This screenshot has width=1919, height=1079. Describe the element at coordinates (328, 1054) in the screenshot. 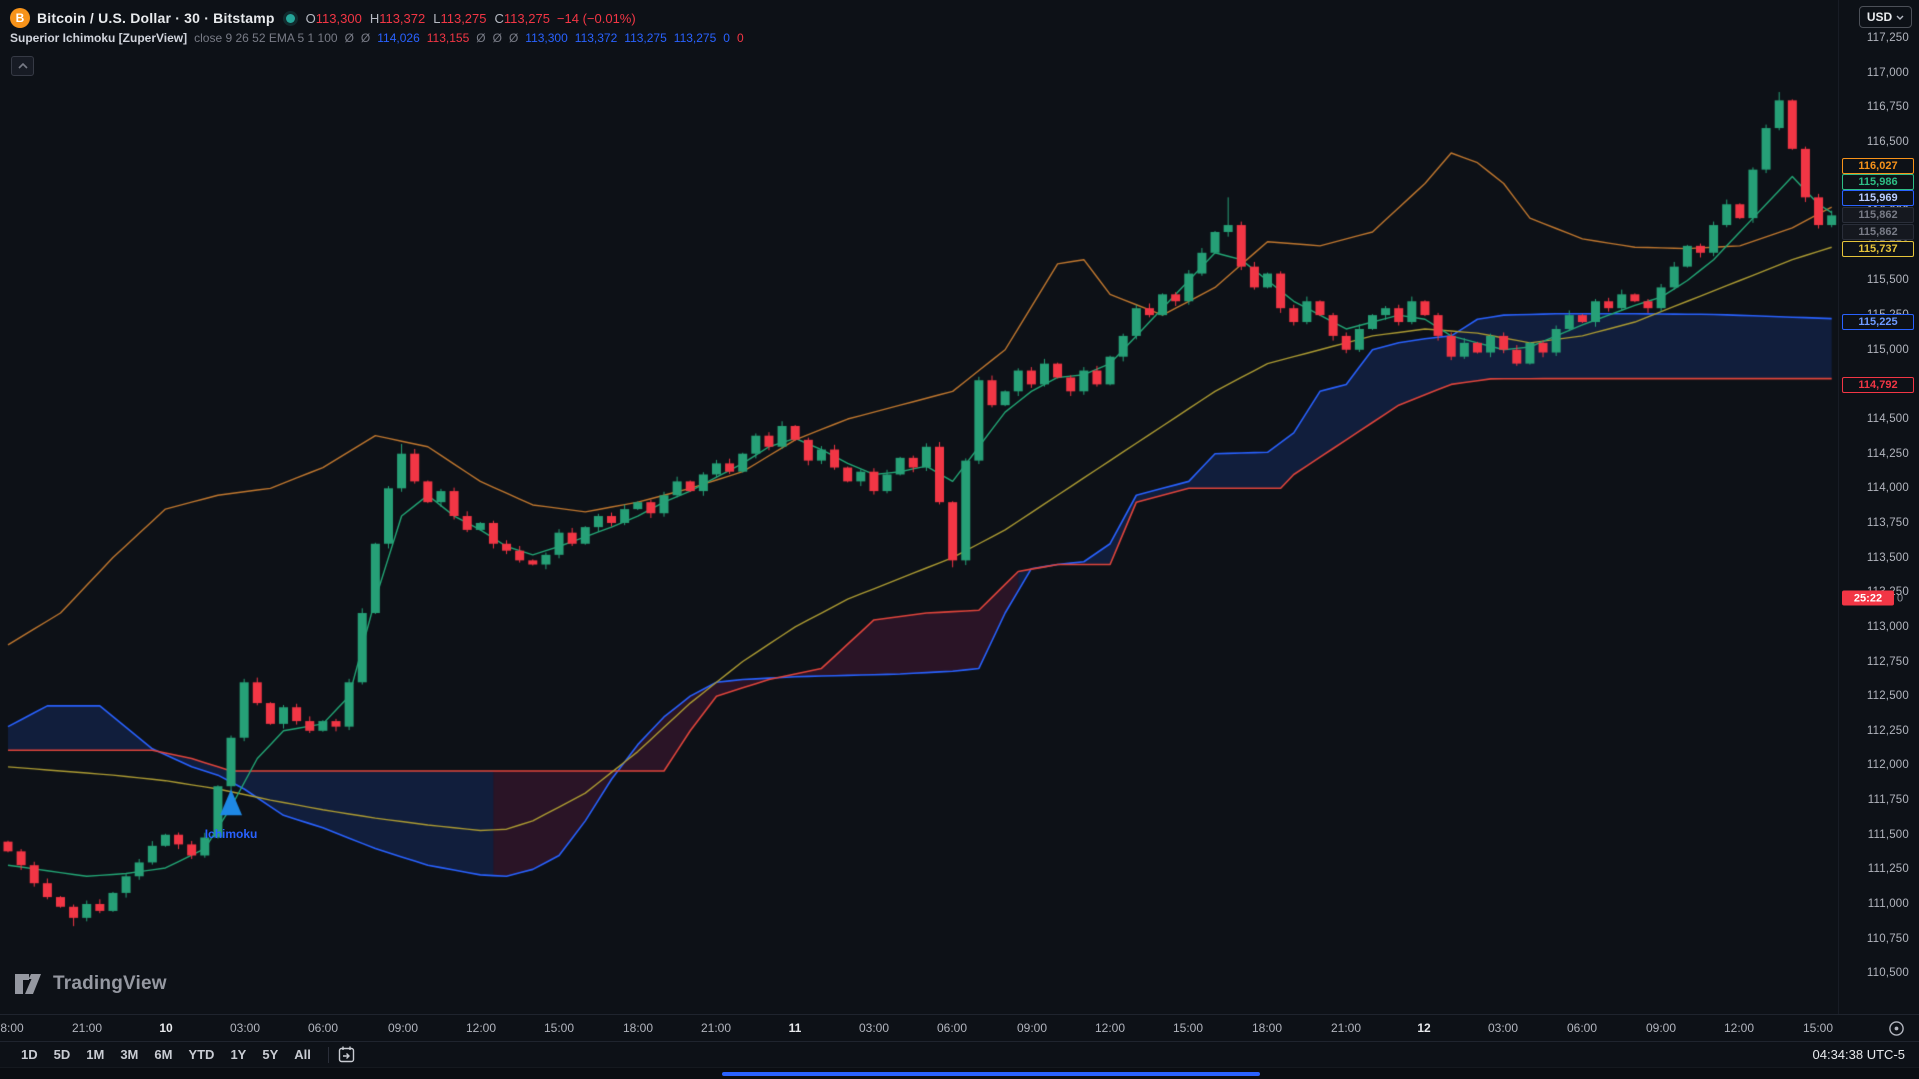

I see `toolbar-divider` at that location.